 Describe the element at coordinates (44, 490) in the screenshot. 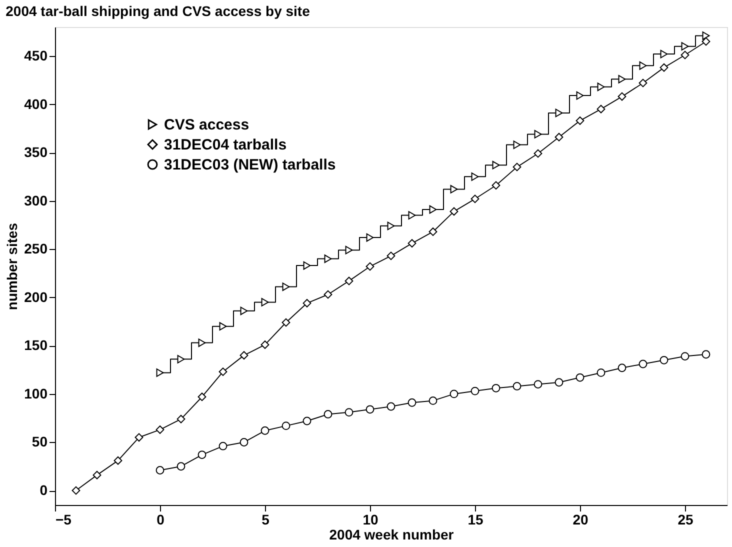

I see `y-tick-label: 0` at that location.